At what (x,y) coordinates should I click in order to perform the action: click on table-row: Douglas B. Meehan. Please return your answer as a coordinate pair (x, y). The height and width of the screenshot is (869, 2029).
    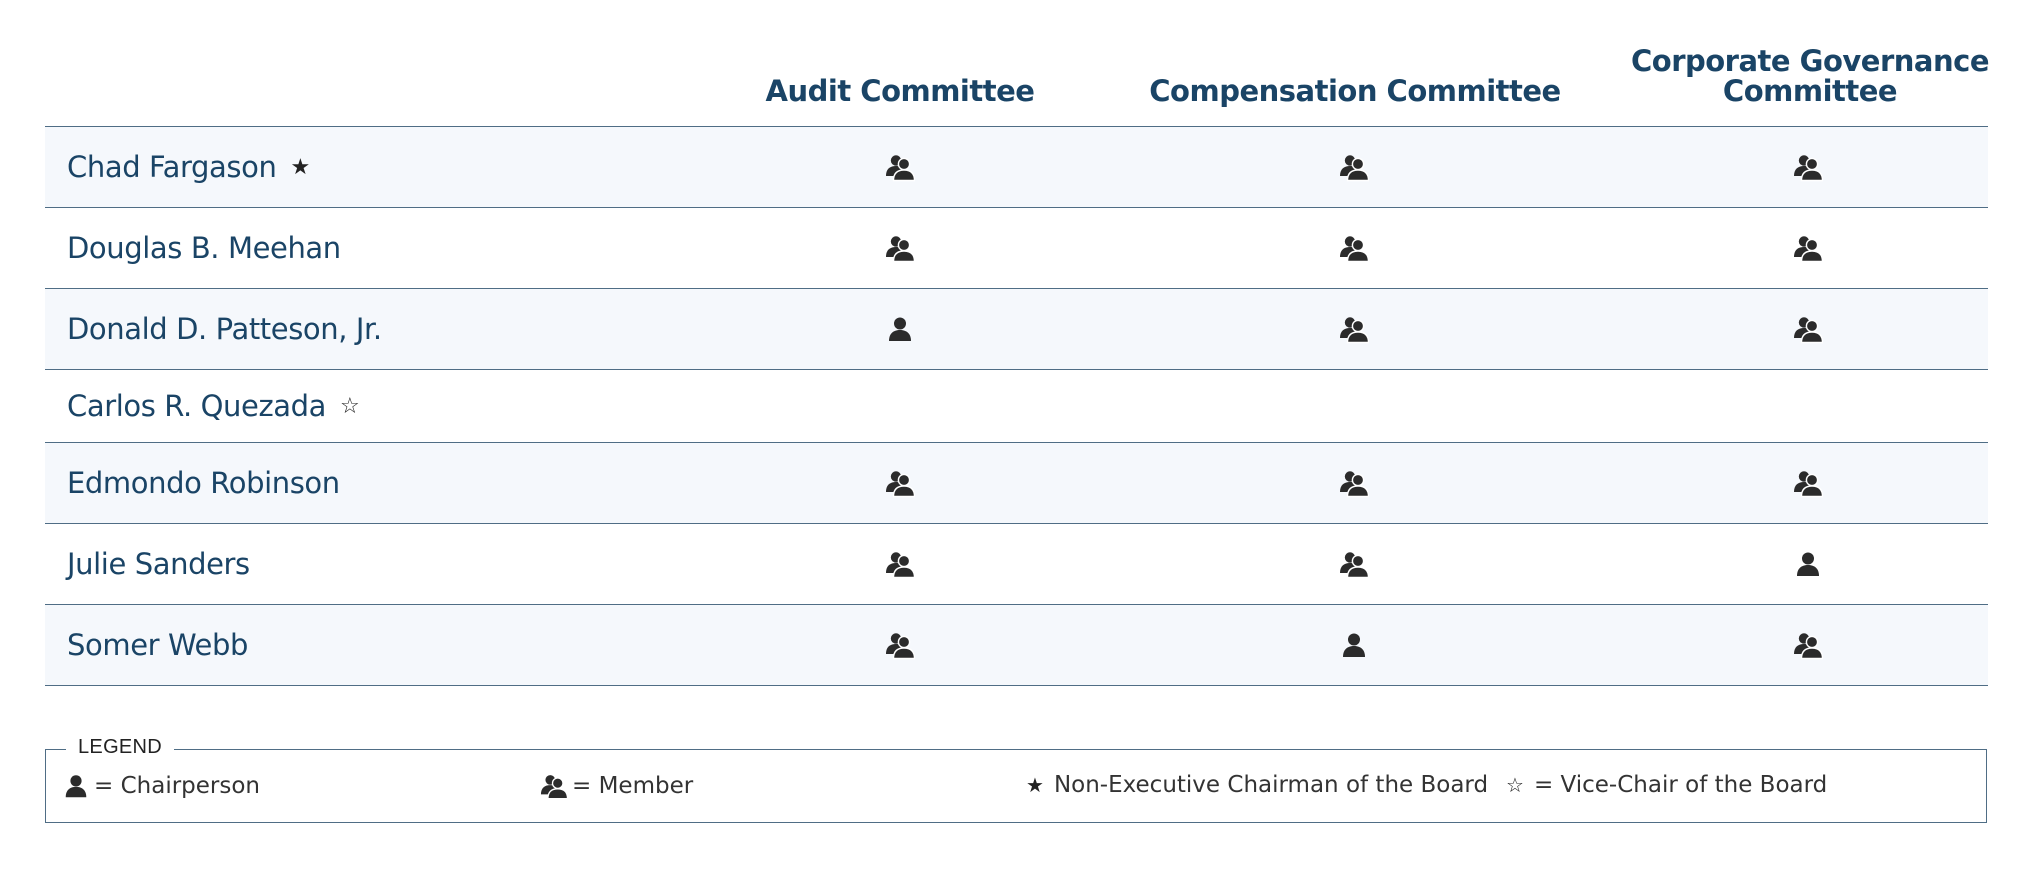
    Looking at the image, I should click on (1016, 248).